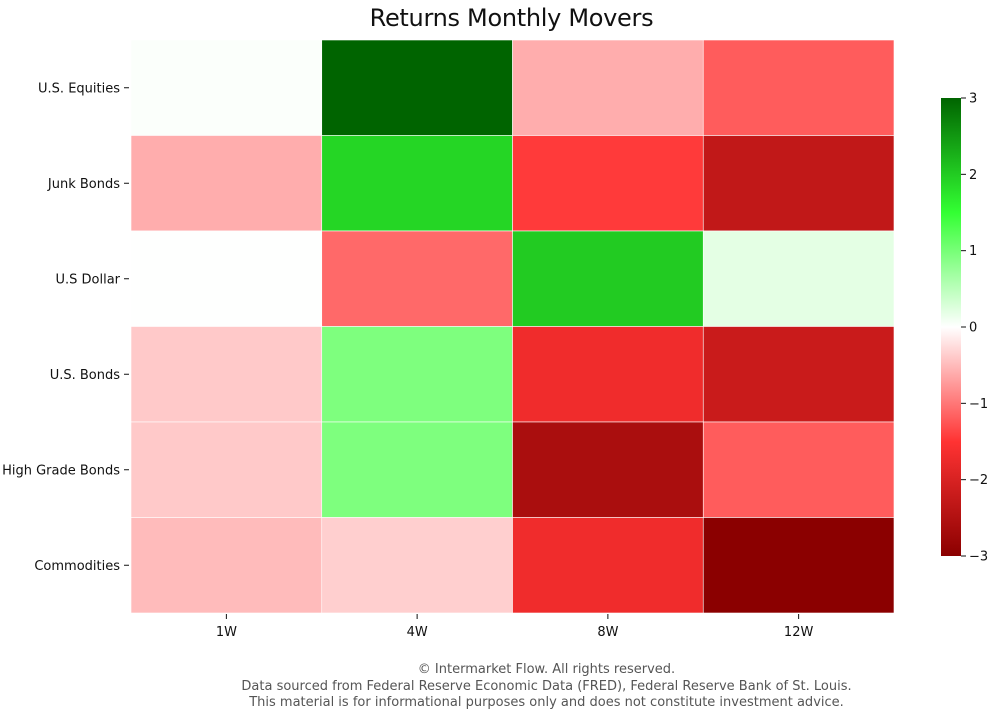 This screenshot has height=723, width=1000. I want to click on x-tick-label: 12W, so click(799, 632).